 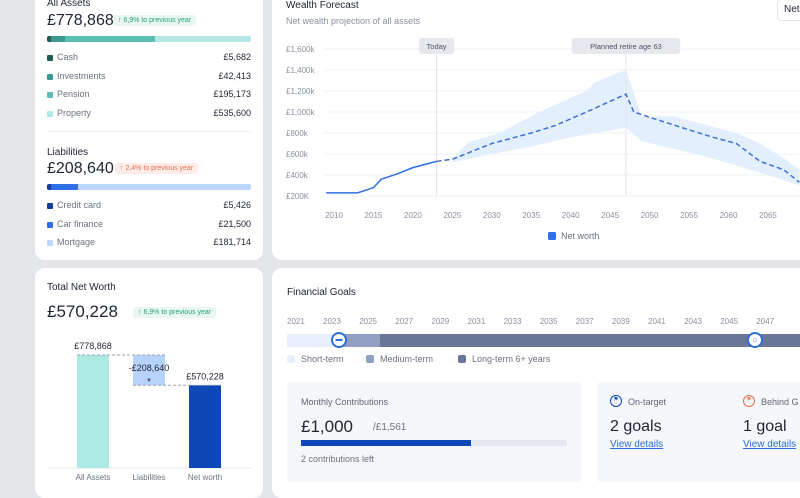 What do you see at coordinates (93, 346) in the screenshot?
I see `data-label: £778,868` at bounding box center [93, 346].